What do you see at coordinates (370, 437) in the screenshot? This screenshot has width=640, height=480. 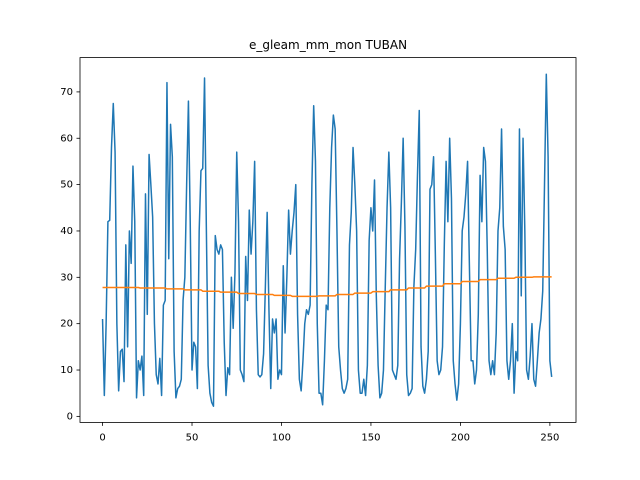 I see `x-tick-label: 150` at bounding box center [370, 437].